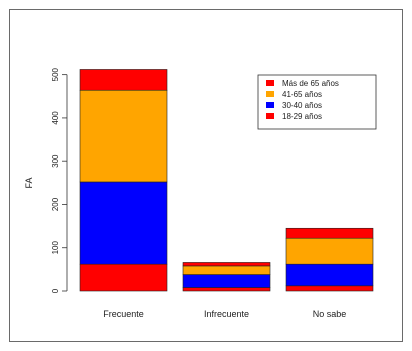 The height and width of the screenshot is (351, 412). I want to click on legend-label: 18-29 años, so click(302, 116).